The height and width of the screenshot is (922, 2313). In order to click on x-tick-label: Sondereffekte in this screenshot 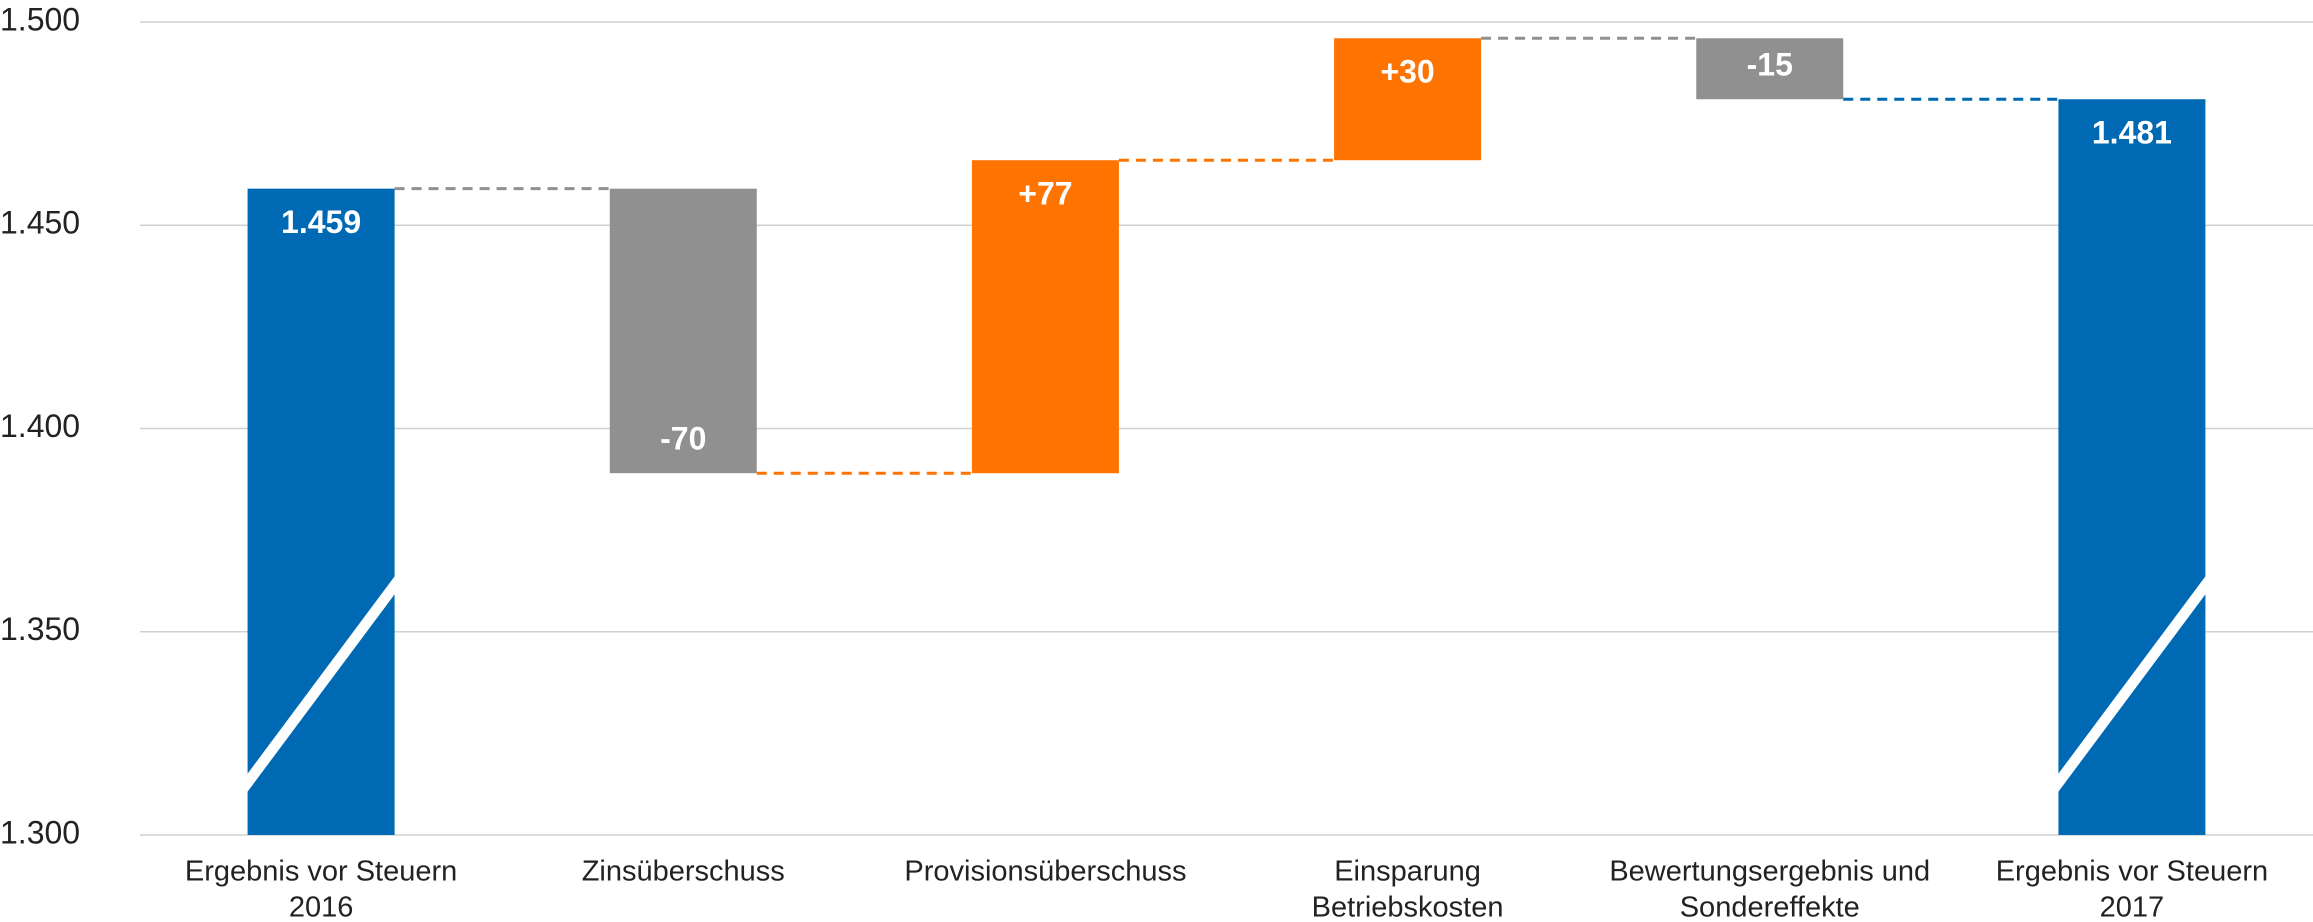, I will do `click(1770, 907)`.